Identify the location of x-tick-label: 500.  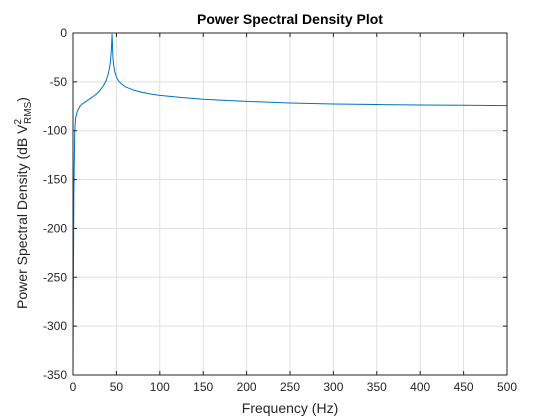
(507, 387).